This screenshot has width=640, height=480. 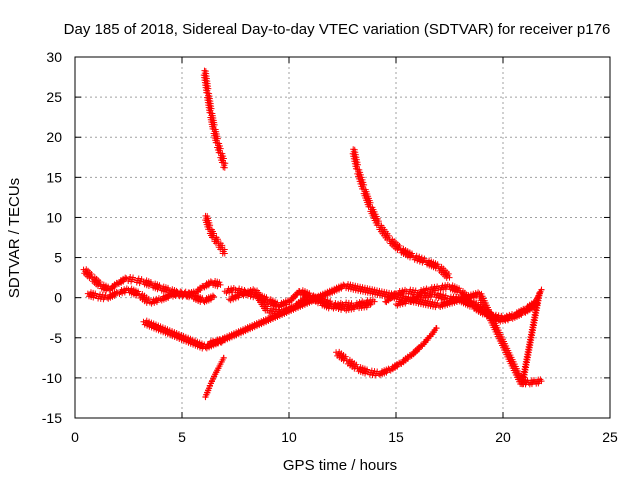 I want to click on y-tick-label: 25, so click(x=54, y=97).